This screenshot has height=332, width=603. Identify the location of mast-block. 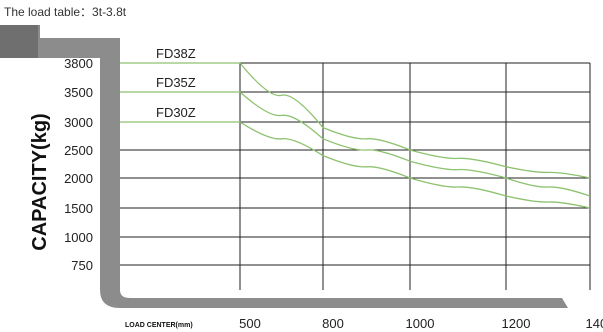
(19, 41).